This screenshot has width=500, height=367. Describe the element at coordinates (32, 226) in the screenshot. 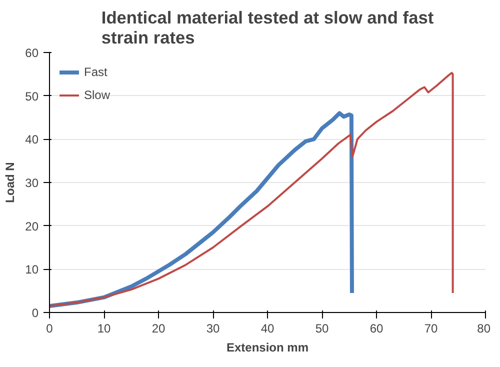

I see `y-tick-label: 20` at that location.